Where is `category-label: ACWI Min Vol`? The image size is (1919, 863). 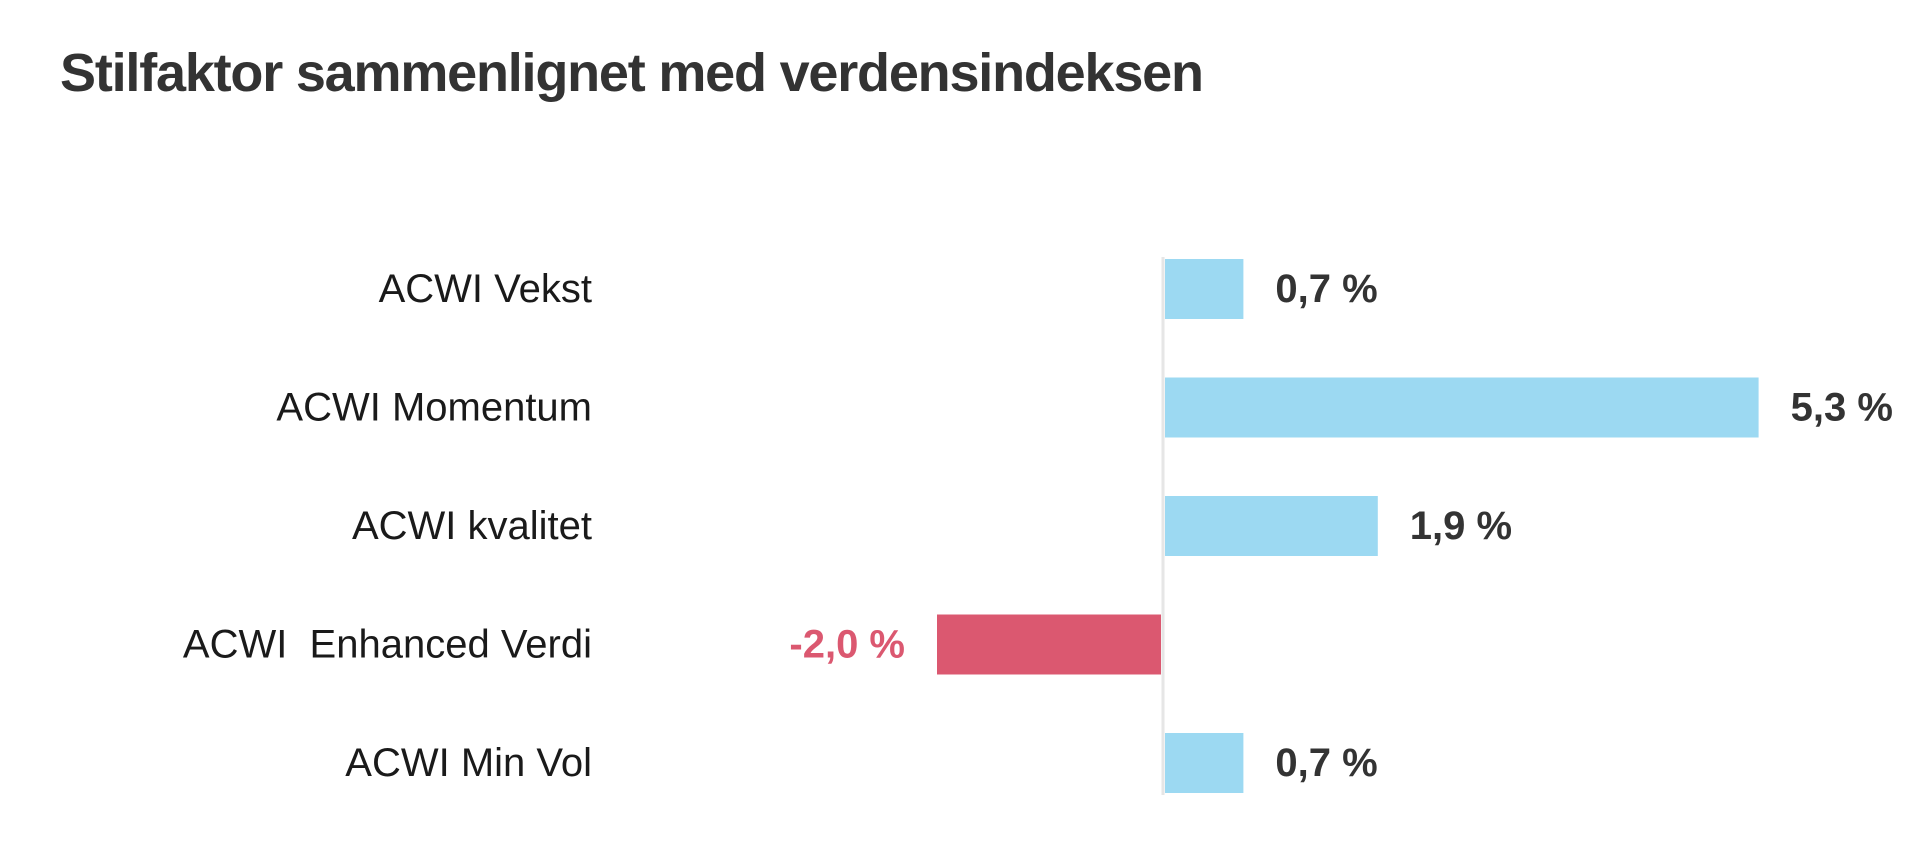
category-label: ACWI Min Vol is located at coordinates (468, 763).